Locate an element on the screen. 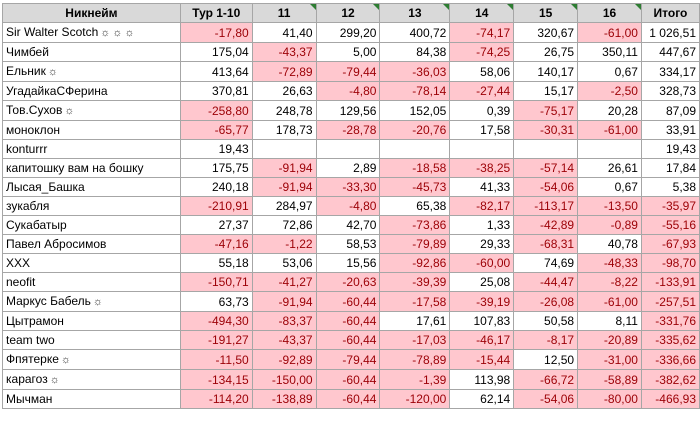 This screenshot has height=439, width=700. score-cell: -48,33 is located at coordinates (609, 263).